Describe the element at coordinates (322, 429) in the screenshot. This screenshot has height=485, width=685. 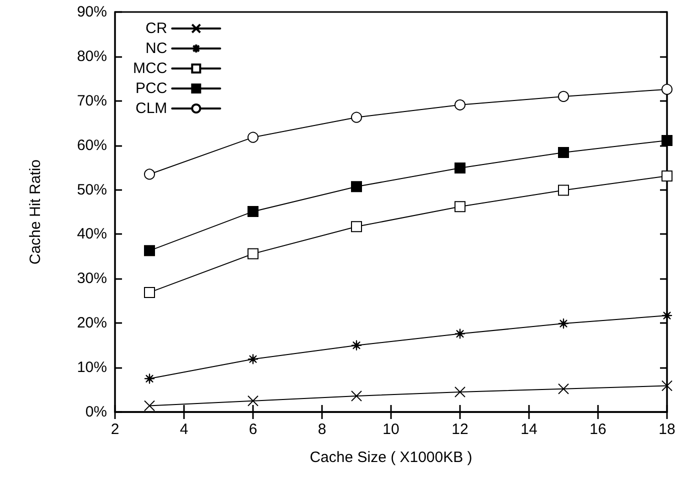
I see `x-tick-label: 8` at that location.